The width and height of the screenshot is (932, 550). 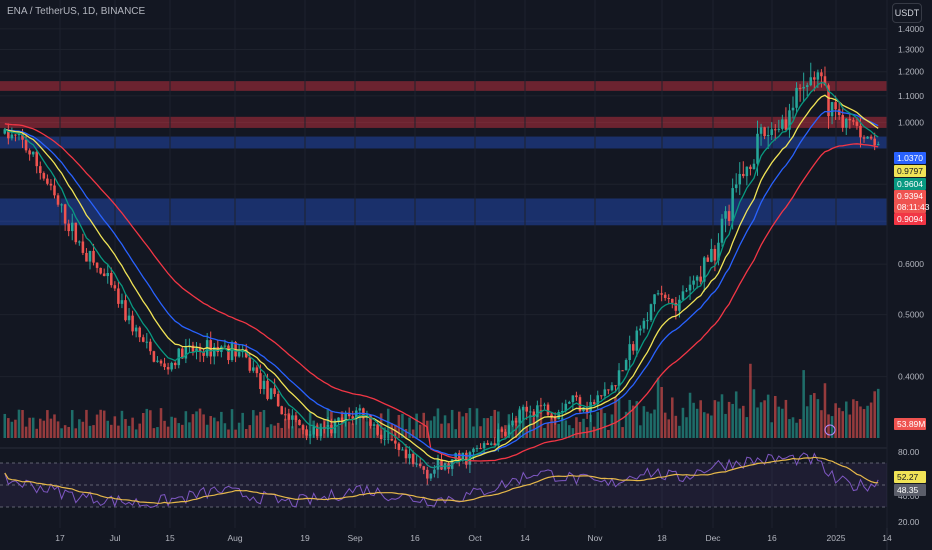 I want to click on y-tick-label: 0.5000, so click(x=911, y=315).